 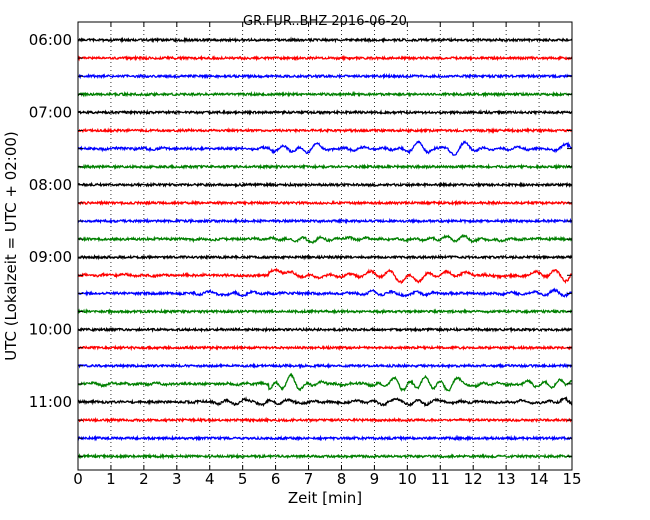 What do you see at coordinates (50, 185) in the screenshot?
I see `y-tick-label: 08:00` at bounding box center [50, 185].